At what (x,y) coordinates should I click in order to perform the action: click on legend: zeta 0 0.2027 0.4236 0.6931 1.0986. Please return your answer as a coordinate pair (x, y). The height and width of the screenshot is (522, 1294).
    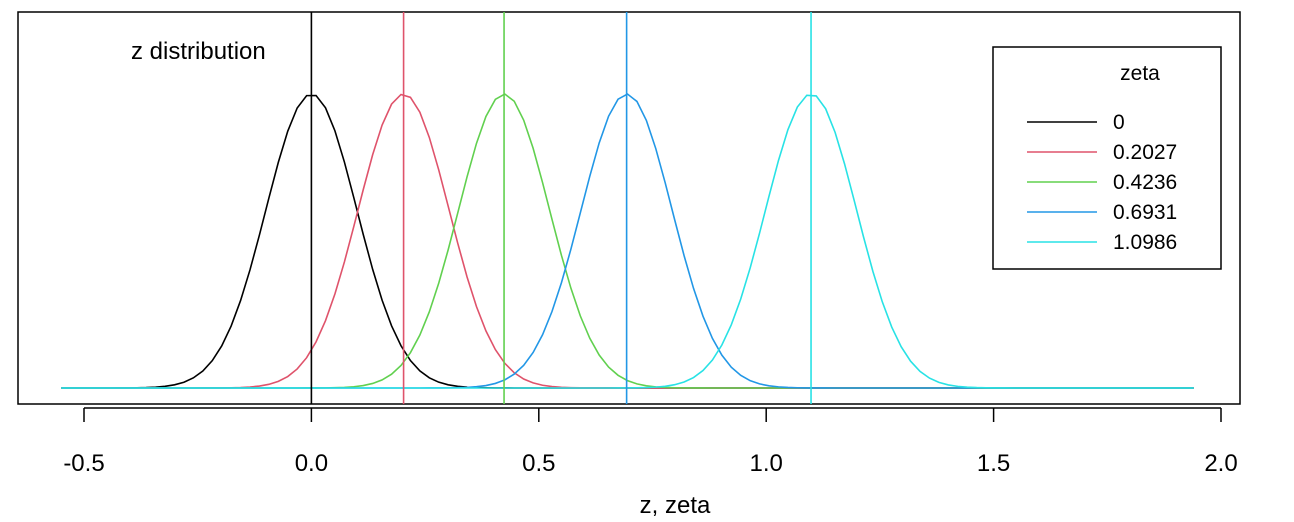
    Looking at the image, I should click on (1107, 158).